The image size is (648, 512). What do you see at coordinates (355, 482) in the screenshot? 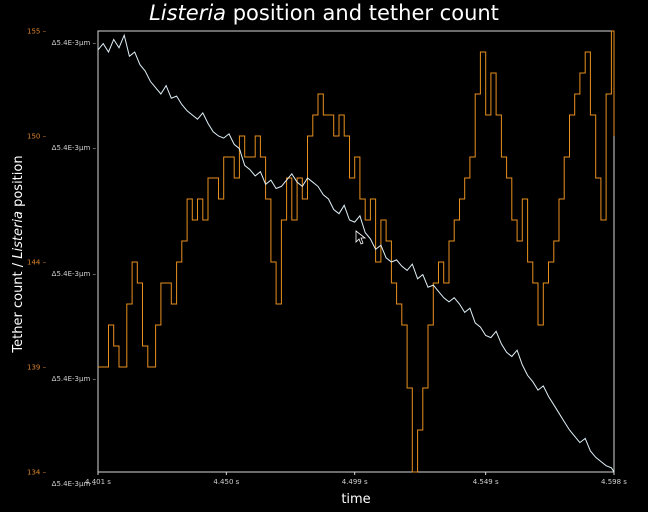
I see `x-tick-label: 4.499 s` at bounding box center [355, 482].